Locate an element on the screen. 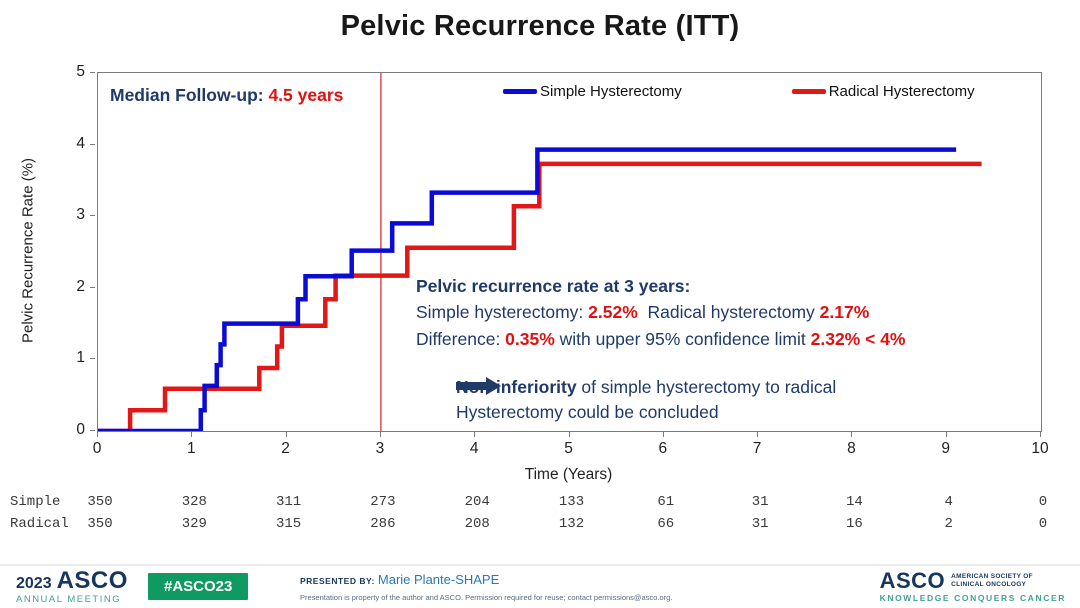 Image resolution: width=1080 pixels, height=608 pixels. radical-line-swatch is located at coordinates (808, 91).